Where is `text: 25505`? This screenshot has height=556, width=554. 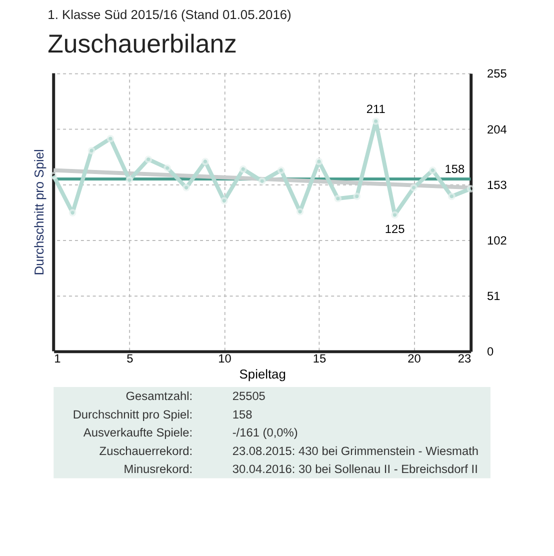 text: 25505 is located at coordinates (249, 396).